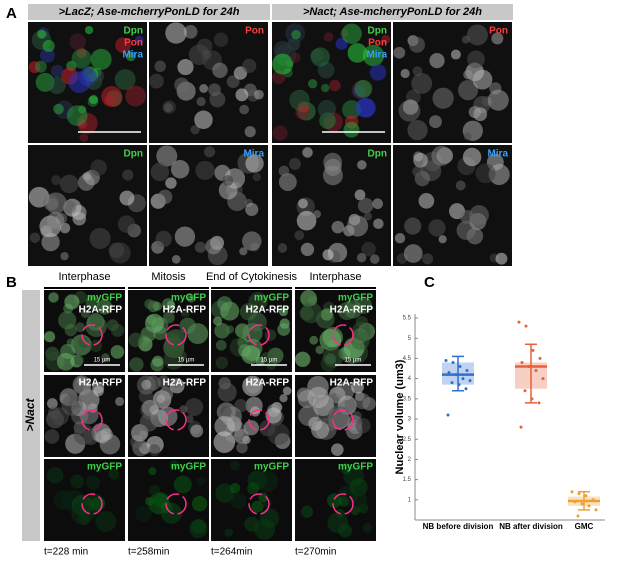 This screenshot has height=563, width=617. I want to click on side-bar, so click(31, 415).